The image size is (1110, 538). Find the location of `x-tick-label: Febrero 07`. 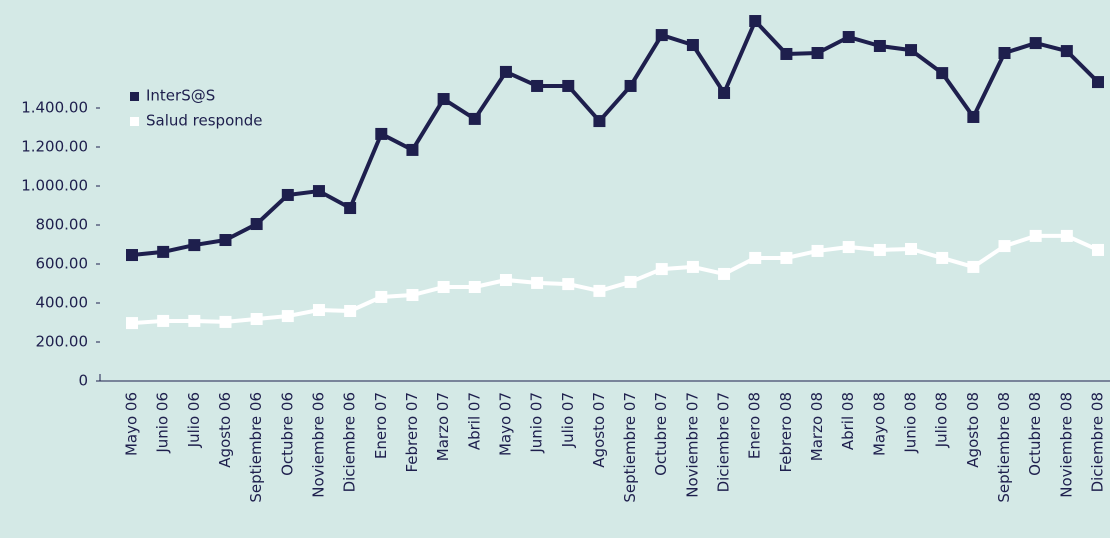

x-tick-label: Febrero 07 is located at coordinates (412, 432).